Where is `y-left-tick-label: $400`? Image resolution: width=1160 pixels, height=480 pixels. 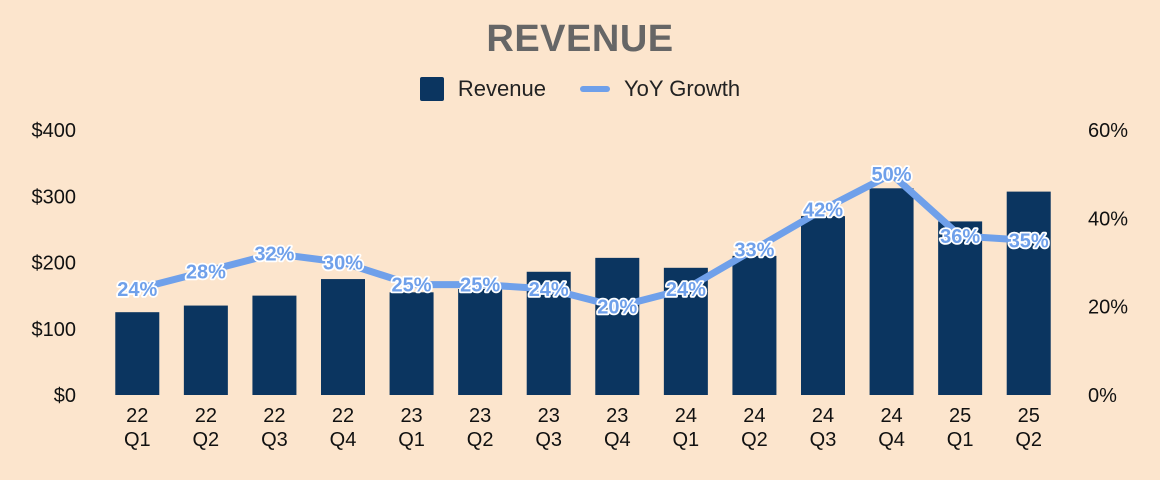 y-left-tick-label: $400 is located at coordinates (54, 131).